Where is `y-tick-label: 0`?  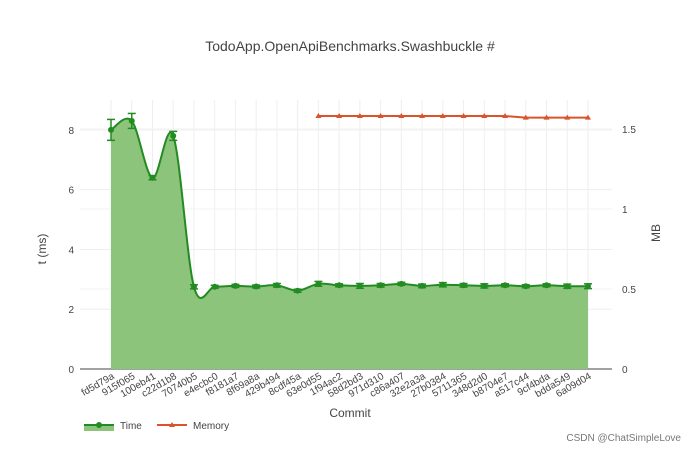
y-tick-label: 0 is located at coordinates (71, 370).